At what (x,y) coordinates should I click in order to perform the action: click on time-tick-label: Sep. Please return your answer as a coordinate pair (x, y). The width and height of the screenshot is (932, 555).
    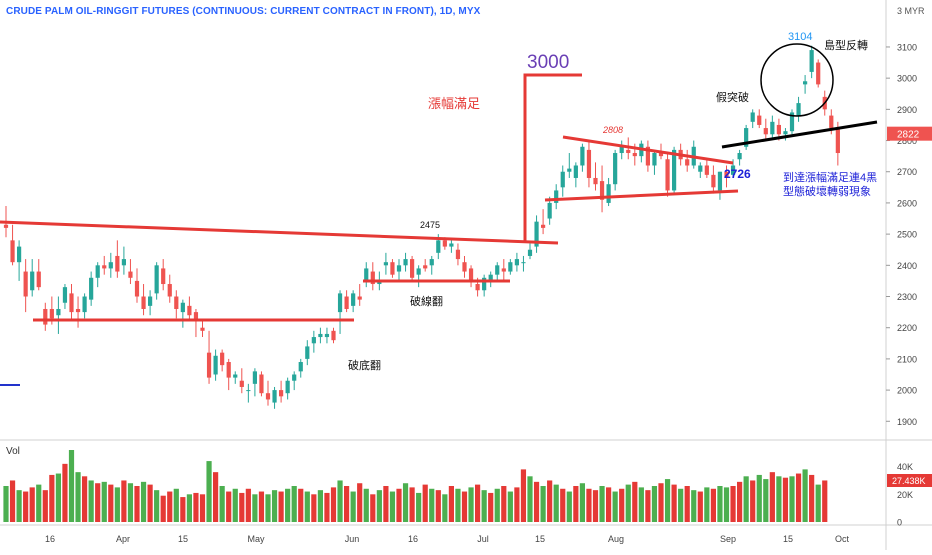
    Looking at the image, I should click on (728, 539).